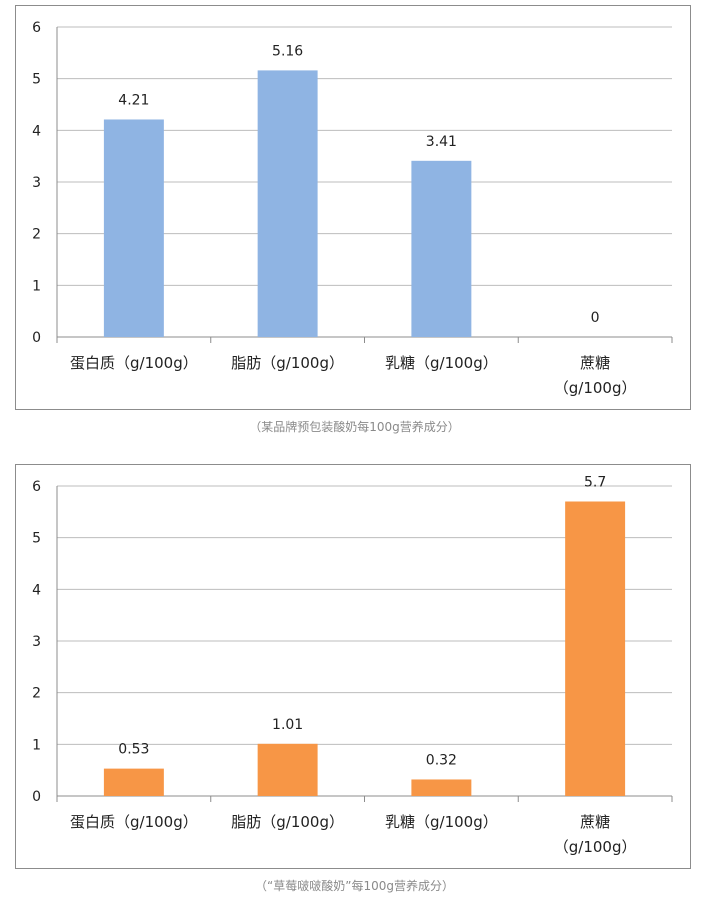 The width and height of the screenshot is (709, 901). I want to click on chart-top-y-tick-label: 1, so click(36, 286).